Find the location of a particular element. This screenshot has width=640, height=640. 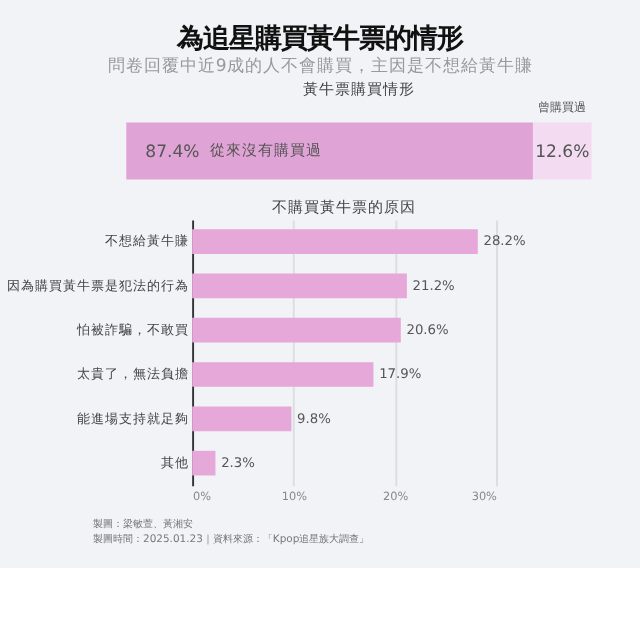

data-label: 12.6% is located at coordinates (562, 152).